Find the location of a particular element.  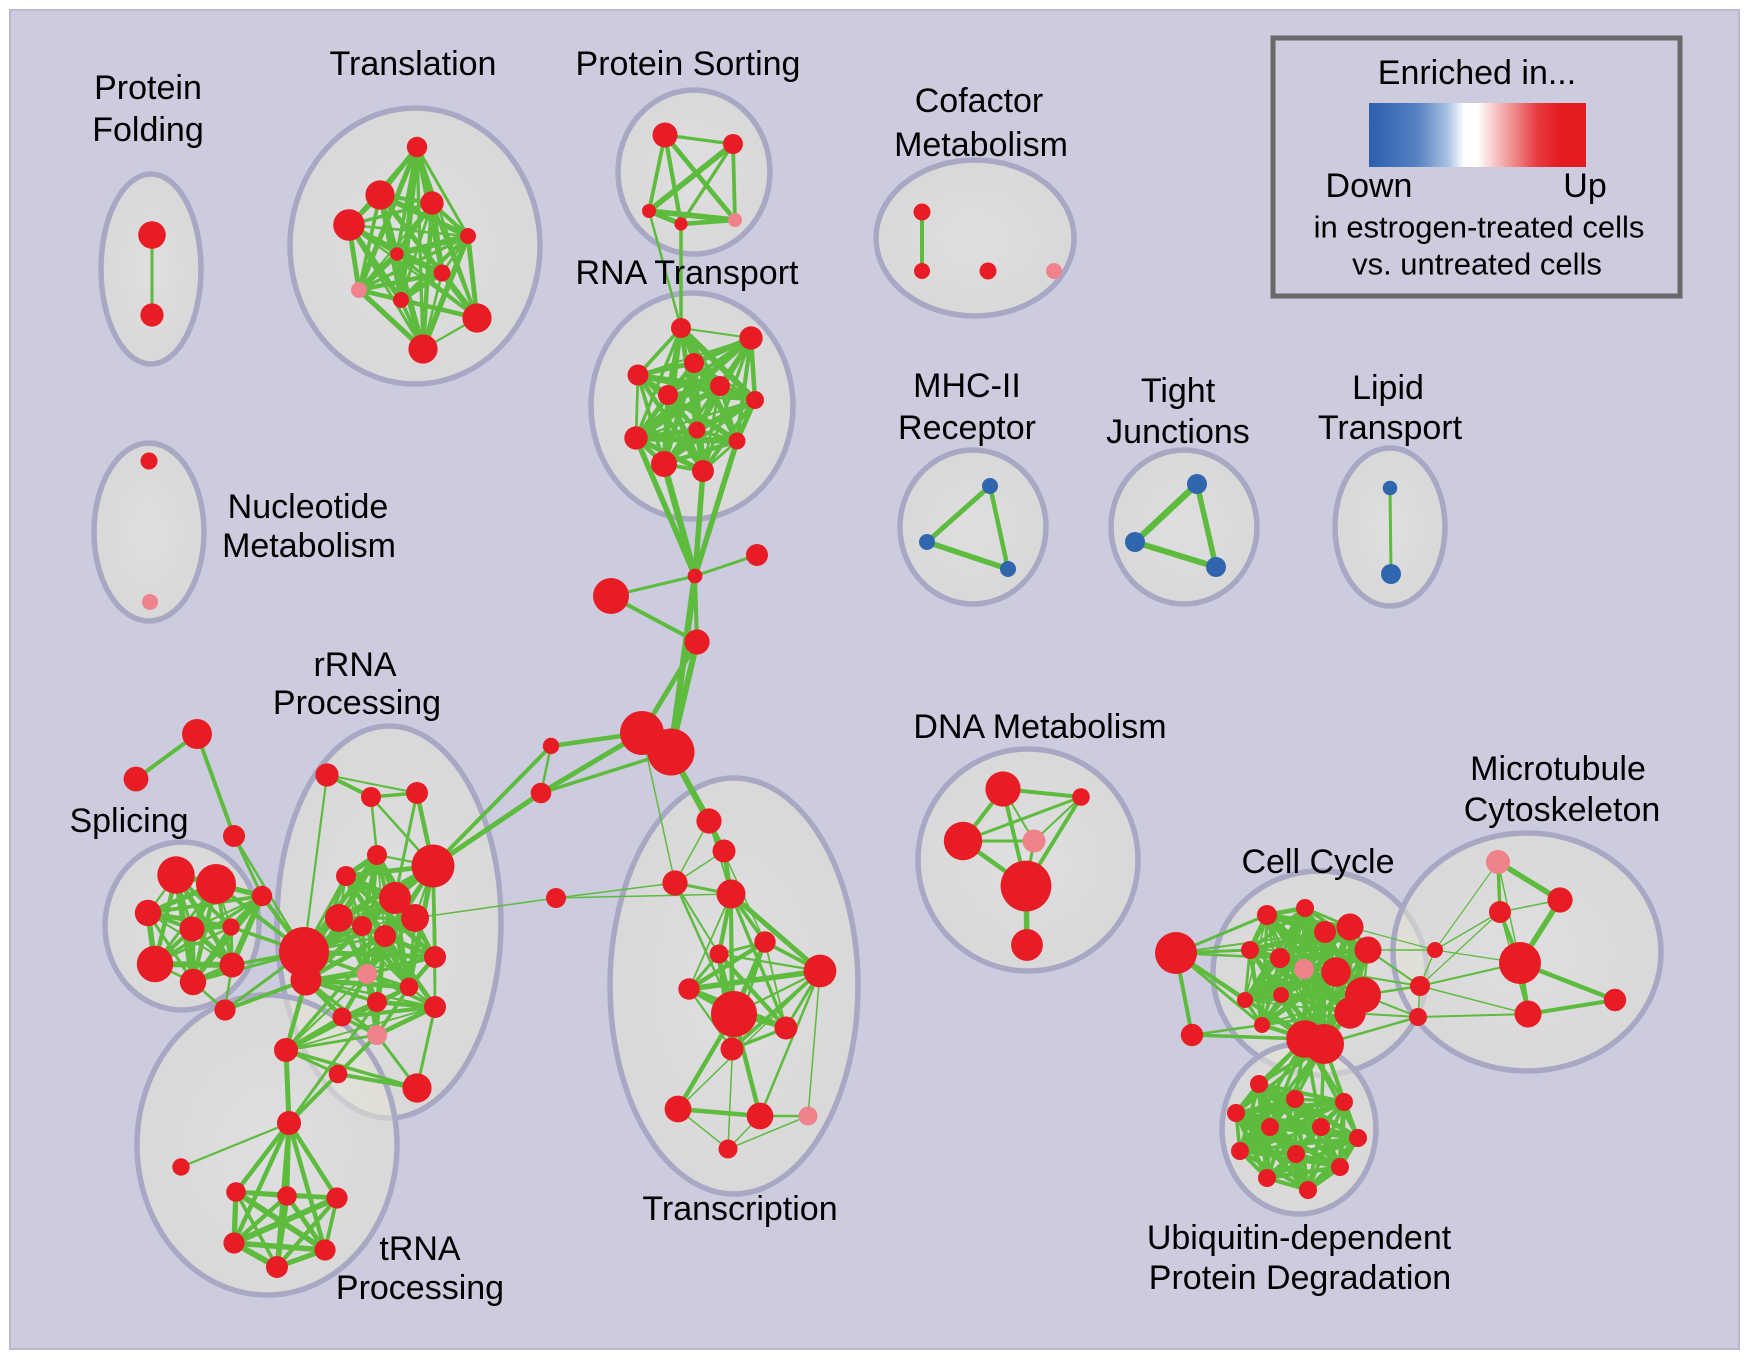

svg-text: Microtubule is located at coordinates (1558, 769).